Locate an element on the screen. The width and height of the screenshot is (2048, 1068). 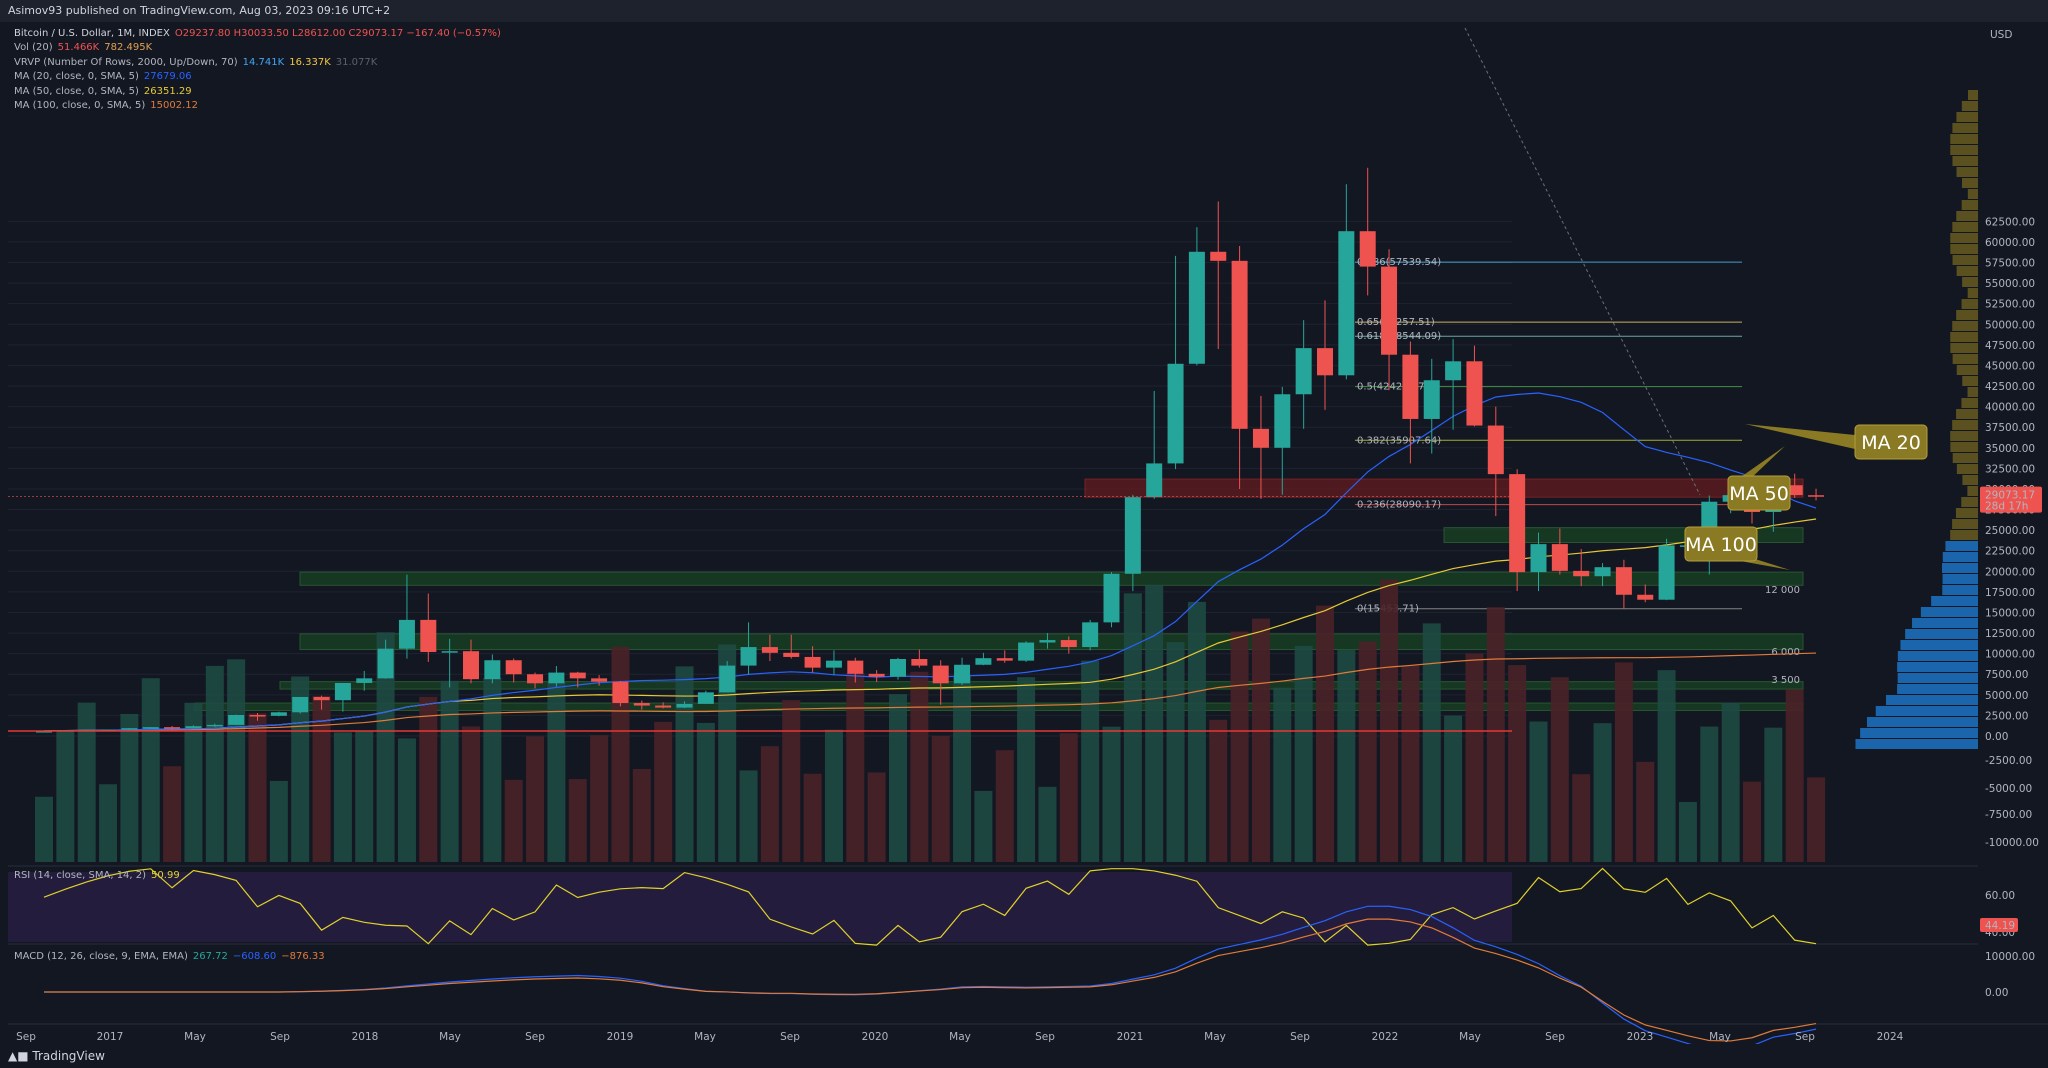
legend-vrvp-v3: 31.077K is located at coordinates (356, 62).